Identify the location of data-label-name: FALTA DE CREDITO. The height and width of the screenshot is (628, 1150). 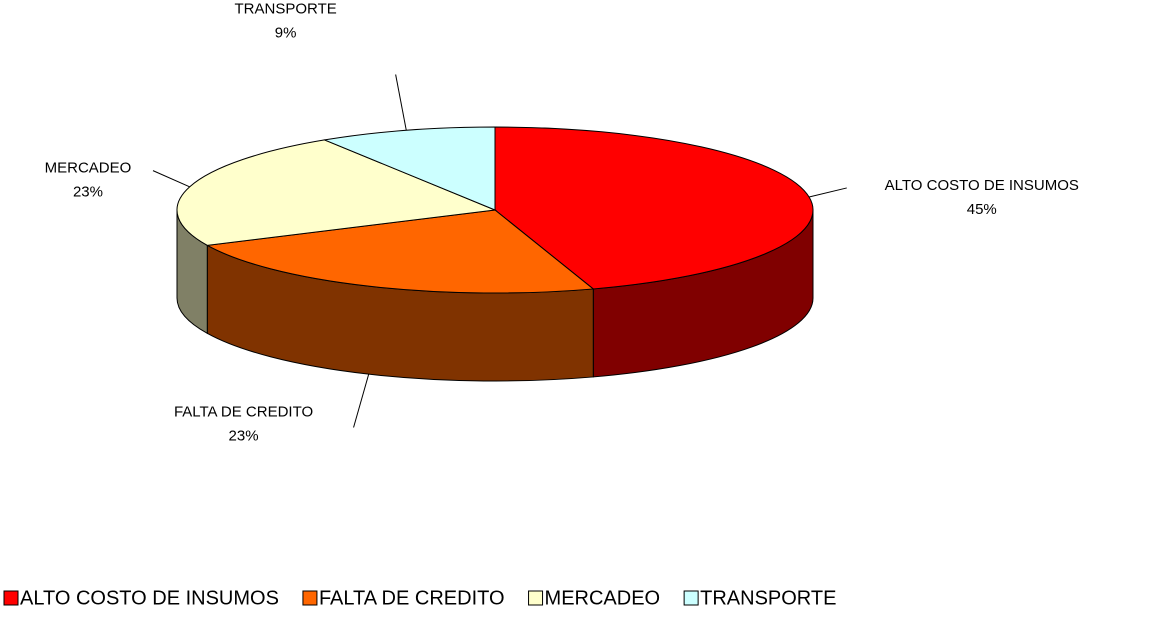
(243, 411).